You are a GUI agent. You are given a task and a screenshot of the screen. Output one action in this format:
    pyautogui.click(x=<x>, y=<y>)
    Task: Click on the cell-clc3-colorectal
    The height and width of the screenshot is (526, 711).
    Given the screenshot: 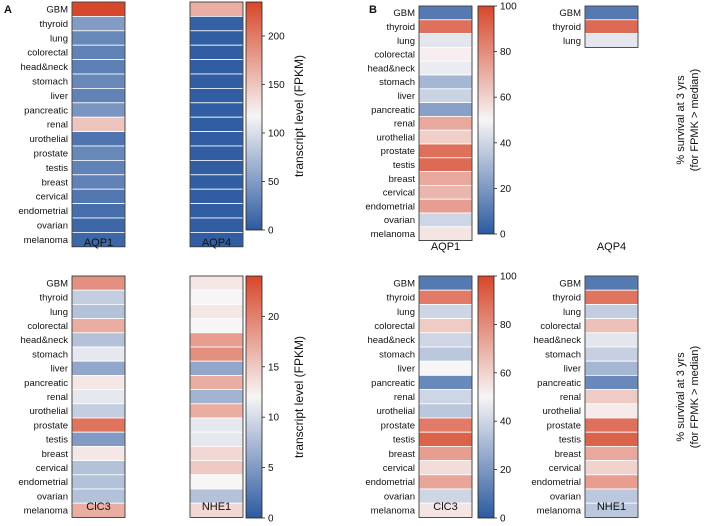 What is the action you would take?
    pyautogui.click(x=98, y=326)
    